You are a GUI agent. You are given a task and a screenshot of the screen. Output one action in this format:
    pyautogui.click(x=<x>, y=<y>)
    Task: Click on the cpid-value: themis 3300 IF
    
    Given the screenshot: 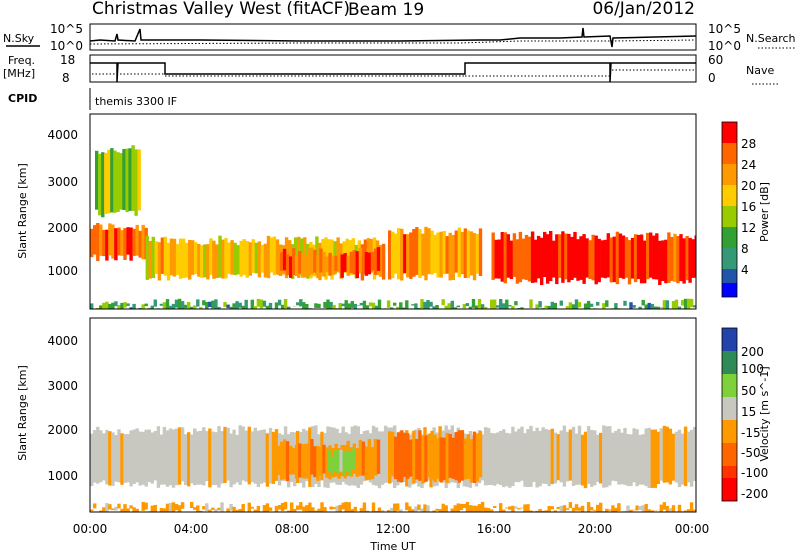 What is the action you would take?
    pyautogui.click(x=136, y=101)
    